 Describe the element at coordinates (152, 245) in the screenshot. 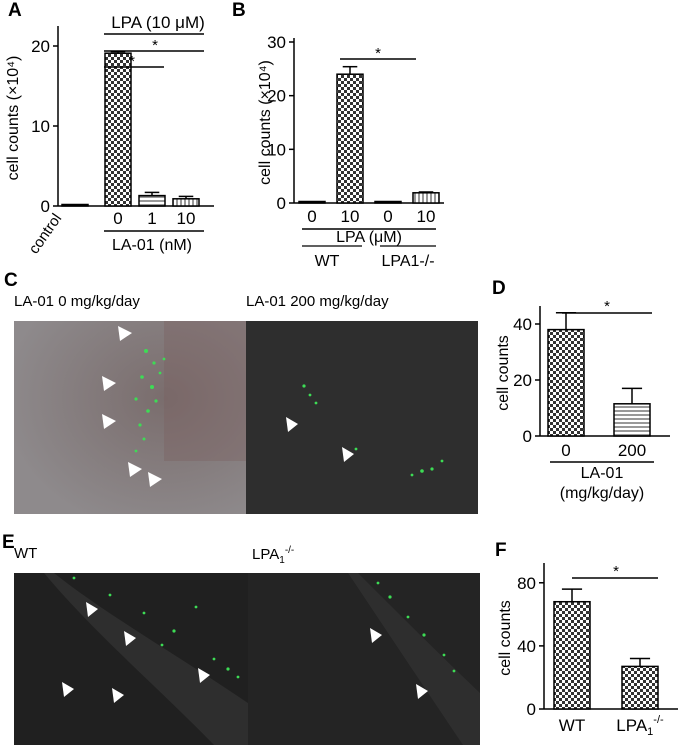

I see `group-label: LA-01 (nM)` at that location.